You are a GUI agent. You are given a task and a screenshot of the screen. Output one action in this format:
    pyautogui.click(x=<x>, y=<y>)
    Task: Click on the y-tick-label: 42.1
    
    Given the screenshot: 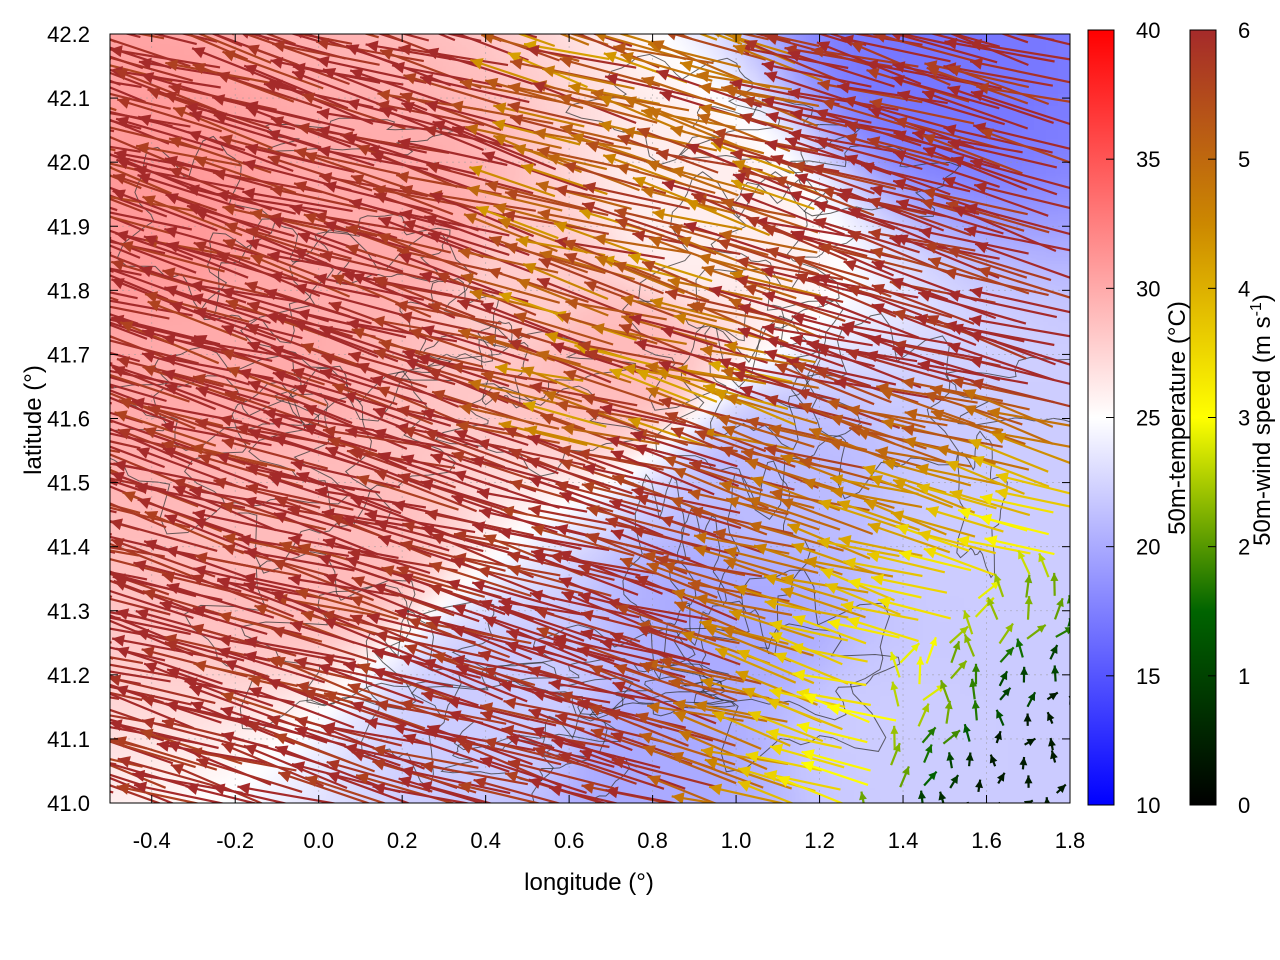 What is the action you would take?
    pyautogui.click(x=68, y=98)
    